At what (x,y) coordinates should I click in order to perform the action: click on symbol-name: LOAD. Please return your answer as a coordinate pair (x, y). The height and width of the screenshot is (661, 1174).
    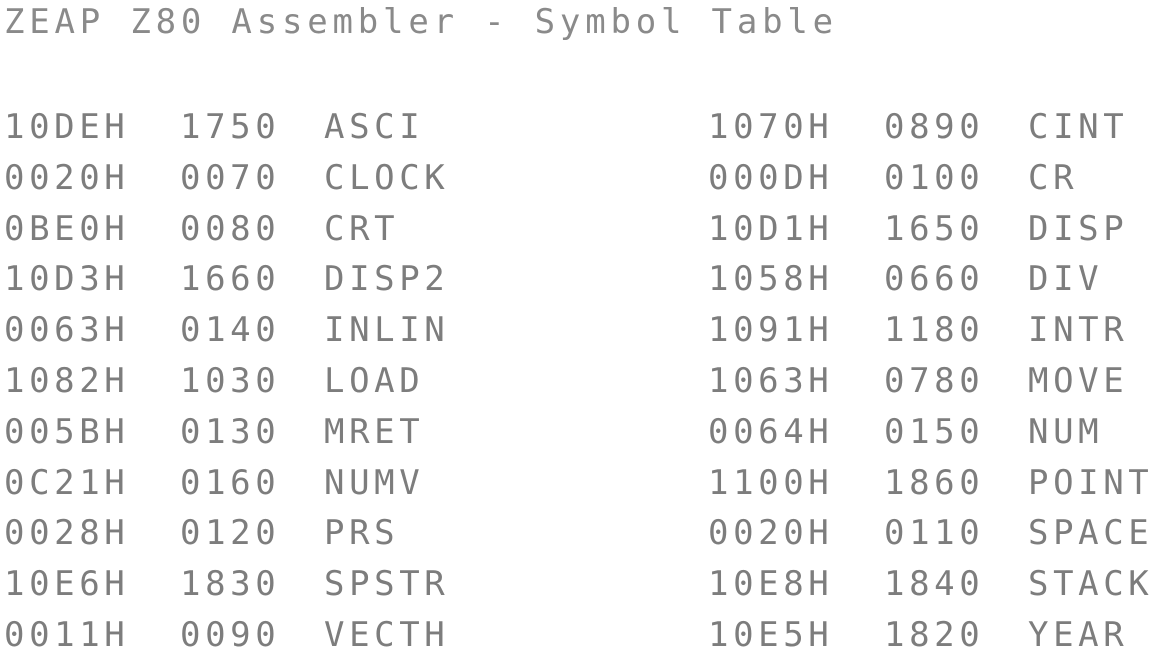
    Looking at the image, I should click on (374, 380).